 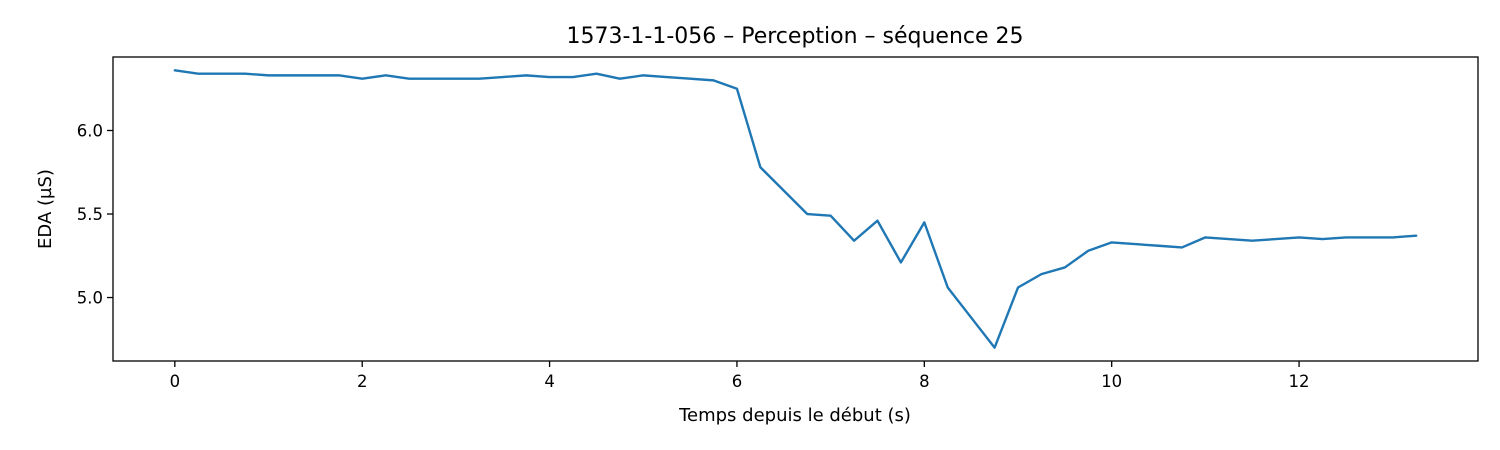 I want to click on y-axis: 5.0 5.5 6.0, so click(x=95, y=214).